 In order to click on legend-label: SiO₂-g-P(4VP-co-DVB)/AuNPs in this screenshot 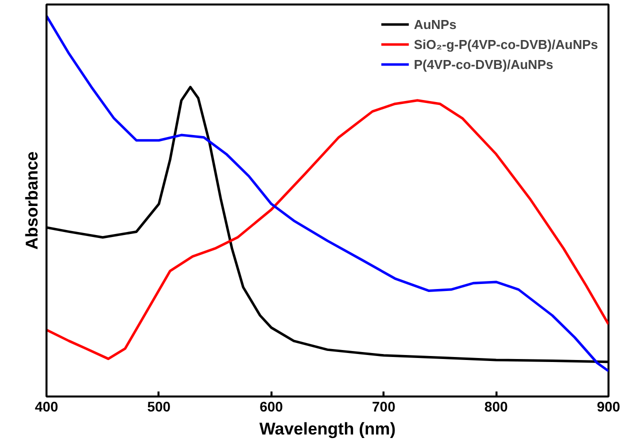, I will do `click(506, 44)`.